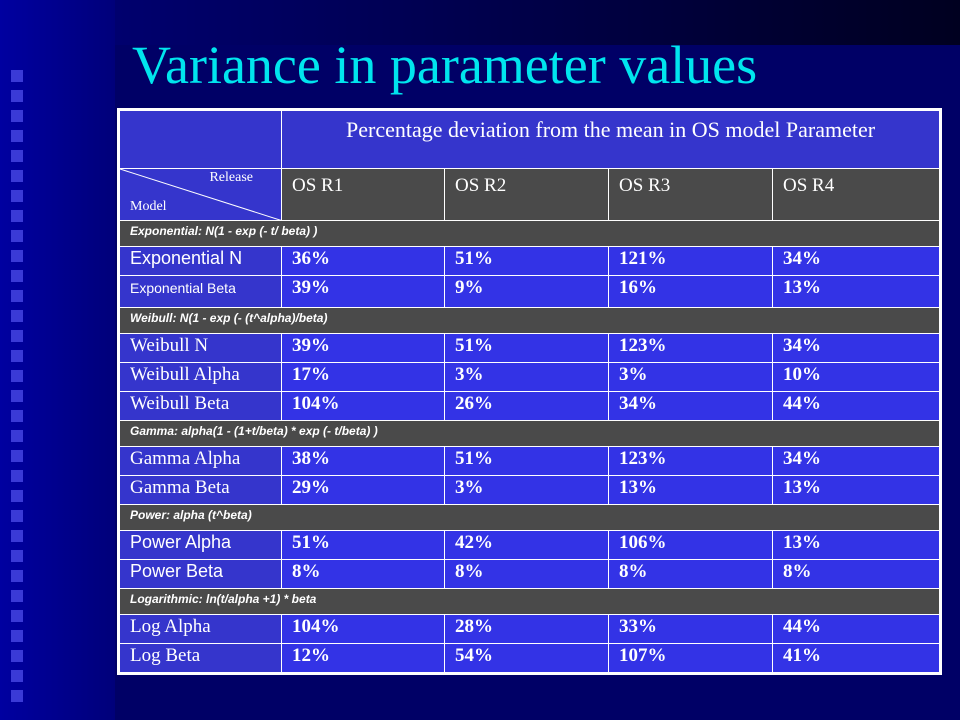  What do you see at coordinates (537, 22) in the screenshot?
I see `decorative-top-band` at bounding box center [537, 22].